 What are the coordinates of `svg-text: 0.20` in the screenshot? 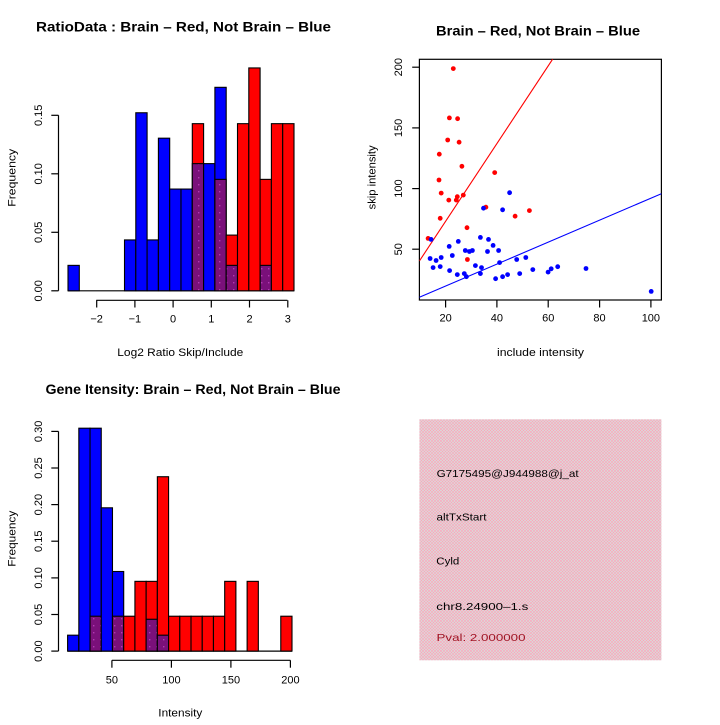 It's located at (39, 504).